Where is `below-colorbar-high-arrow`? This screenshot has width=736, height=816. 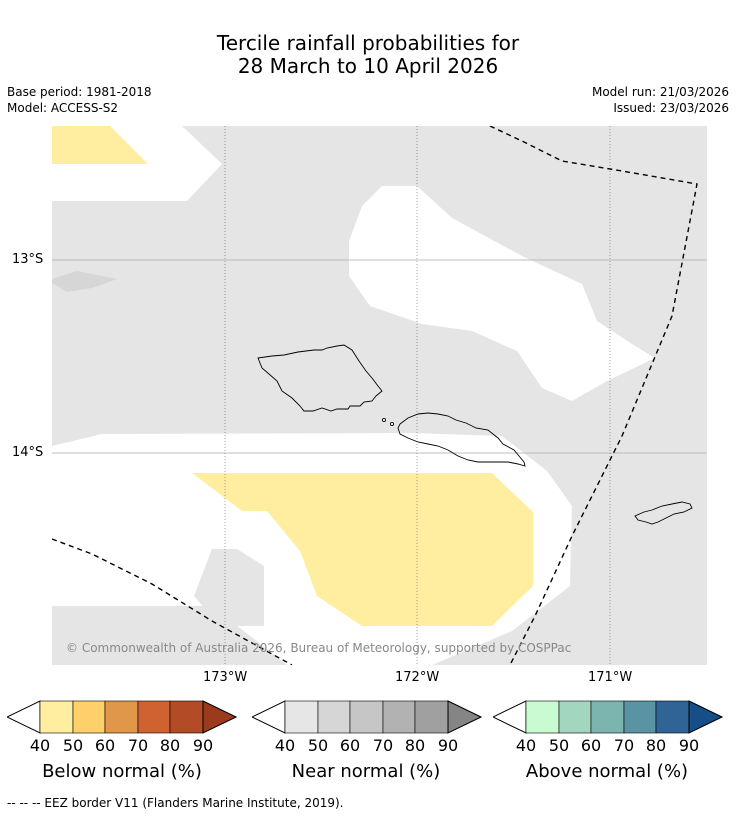
below-colorbar-high-arrow is located at coordinates (219, 717).